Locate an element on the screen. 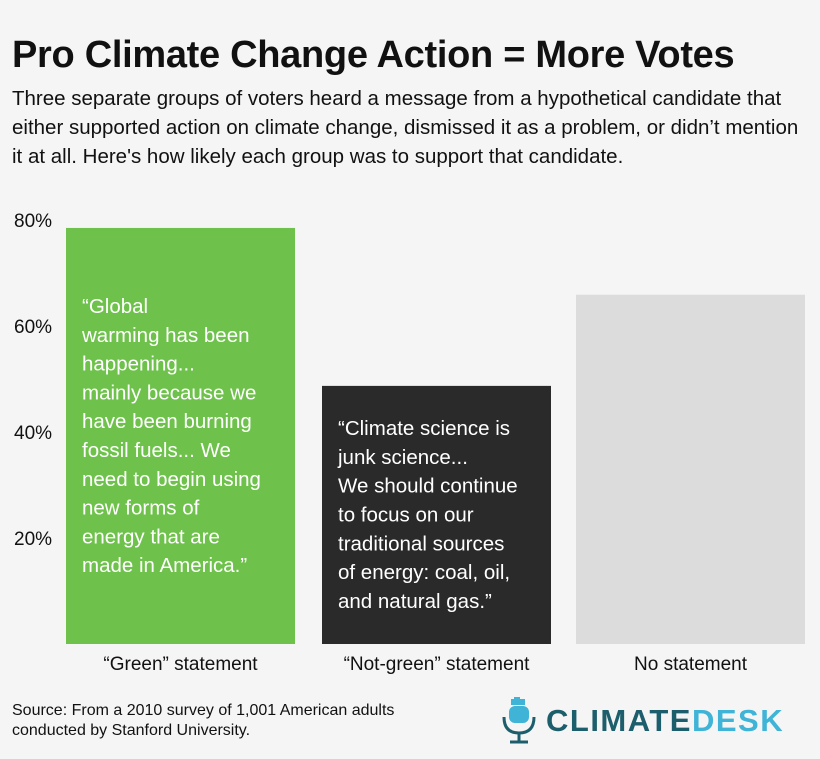  y-tick-label: 80% is located at coordinates (33, 221).